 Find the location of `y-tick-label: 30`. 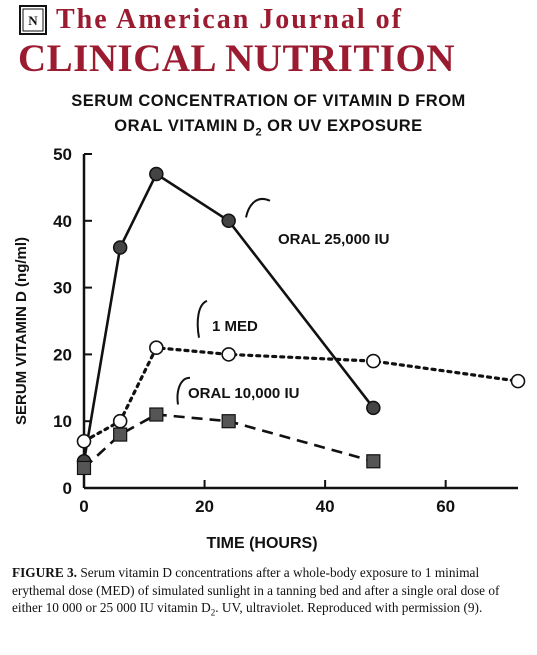

y-tick-label: 30 is located at coordinates (62, 288).